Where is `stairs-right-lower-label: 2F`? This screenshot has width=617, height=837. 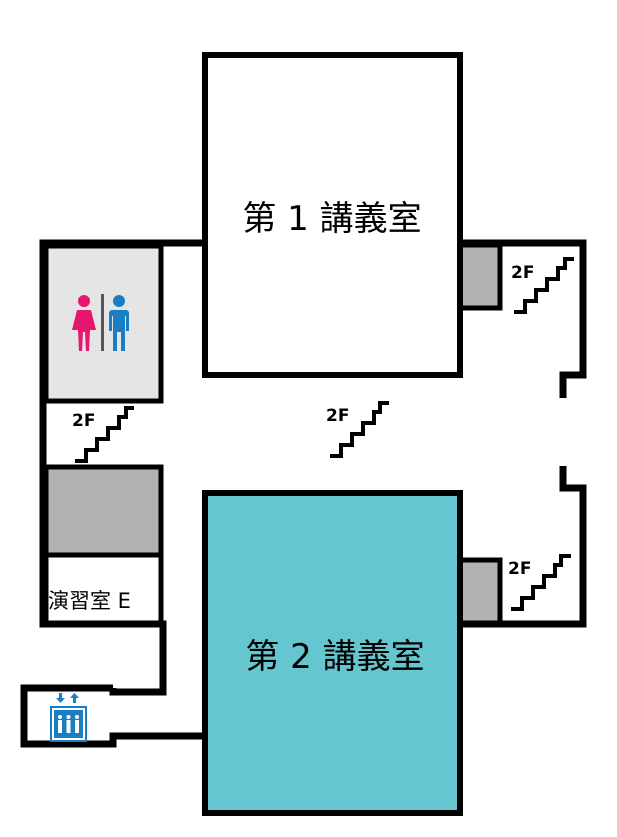 stairs-right-lower-label: 2F is located at coordinates (519, 569).